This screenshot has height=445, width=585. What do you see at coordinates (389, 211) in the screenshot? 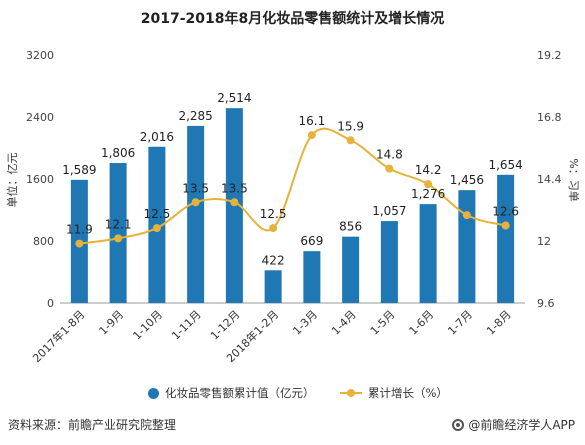
I see `bar-value-label: 1,057` at bounding box center [389, 211].